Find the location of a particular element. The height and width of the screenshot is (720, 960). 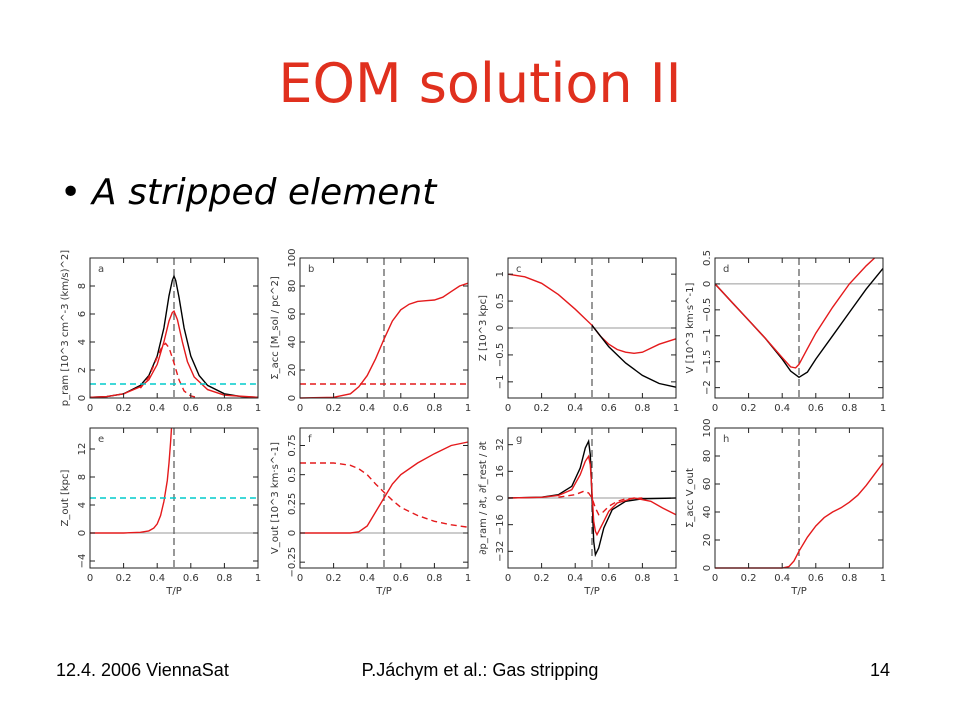

y-axis-label: ∂p_ram / ∂t, ∂f_rest / ∂t is located at coordinates (483, 497).